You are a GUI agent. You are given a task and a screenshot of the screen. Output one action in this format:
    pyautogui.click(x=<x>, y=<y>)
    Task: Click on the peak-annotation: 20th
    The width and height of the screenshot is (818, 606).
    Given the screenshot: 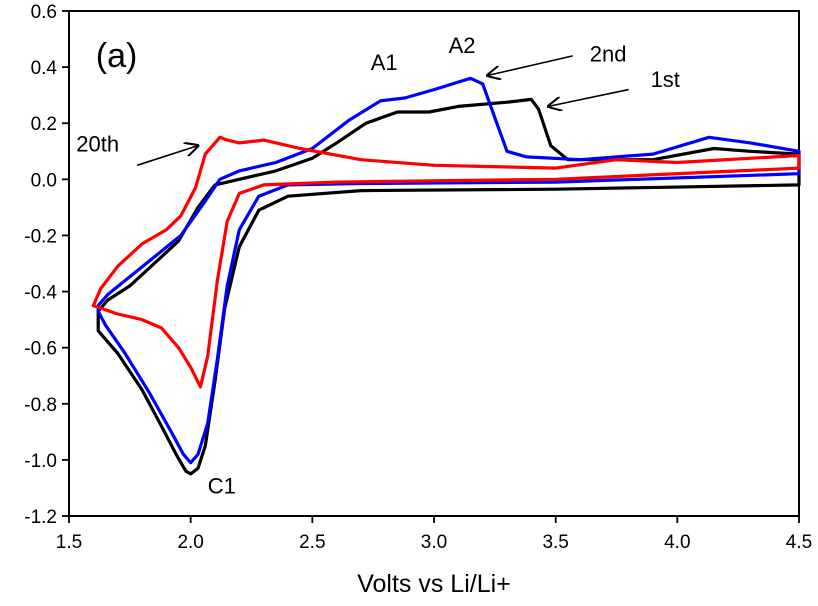 What is the action you would take?
    pyautogui.click(x=97, y=143)
    